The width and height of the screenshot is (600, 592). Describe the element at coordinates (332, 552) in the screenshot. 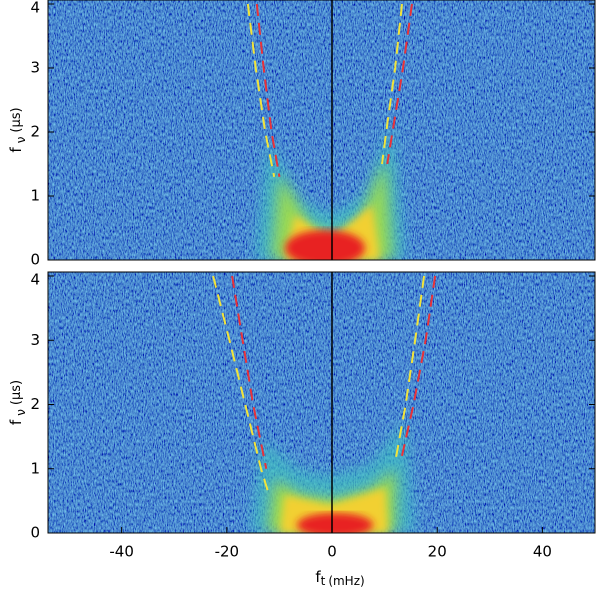

I see `x-tick-label: 0` at that location.